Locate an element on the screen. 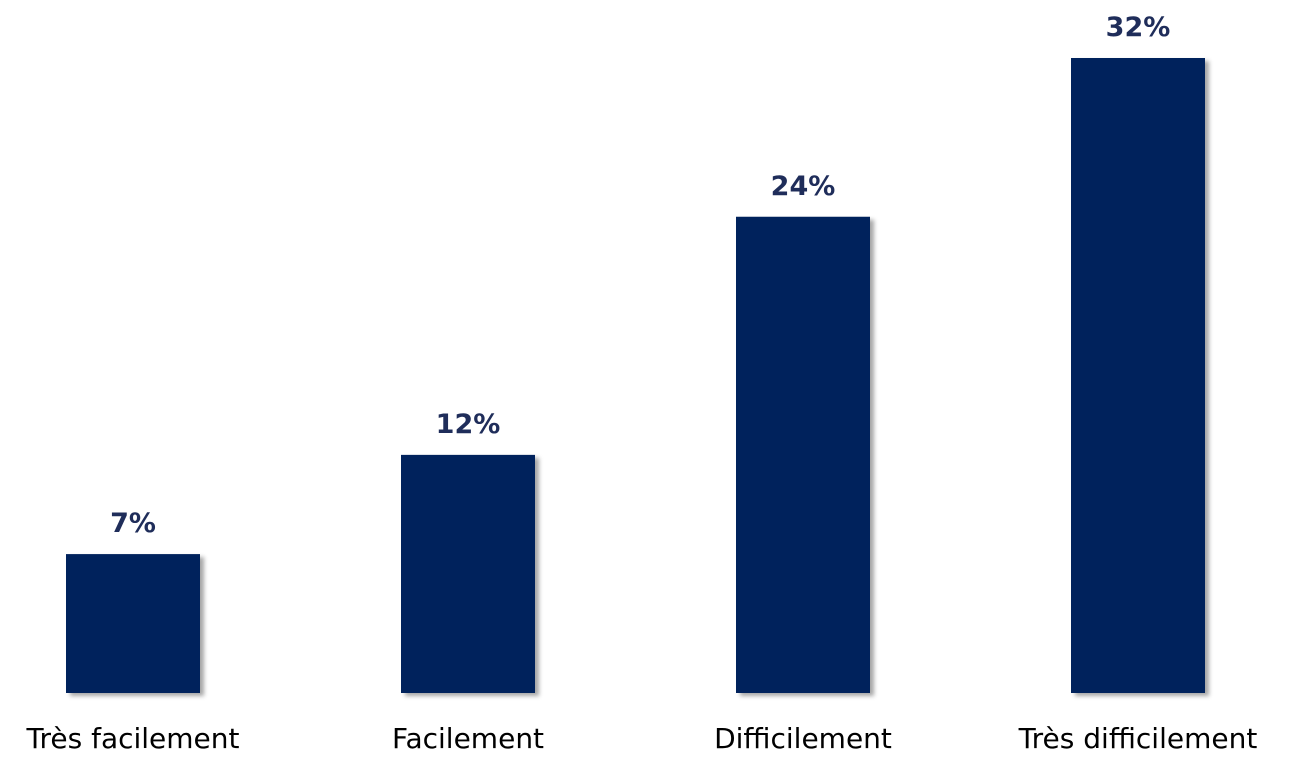  category-label-2: Facilement is located at coordinates (468, 738).